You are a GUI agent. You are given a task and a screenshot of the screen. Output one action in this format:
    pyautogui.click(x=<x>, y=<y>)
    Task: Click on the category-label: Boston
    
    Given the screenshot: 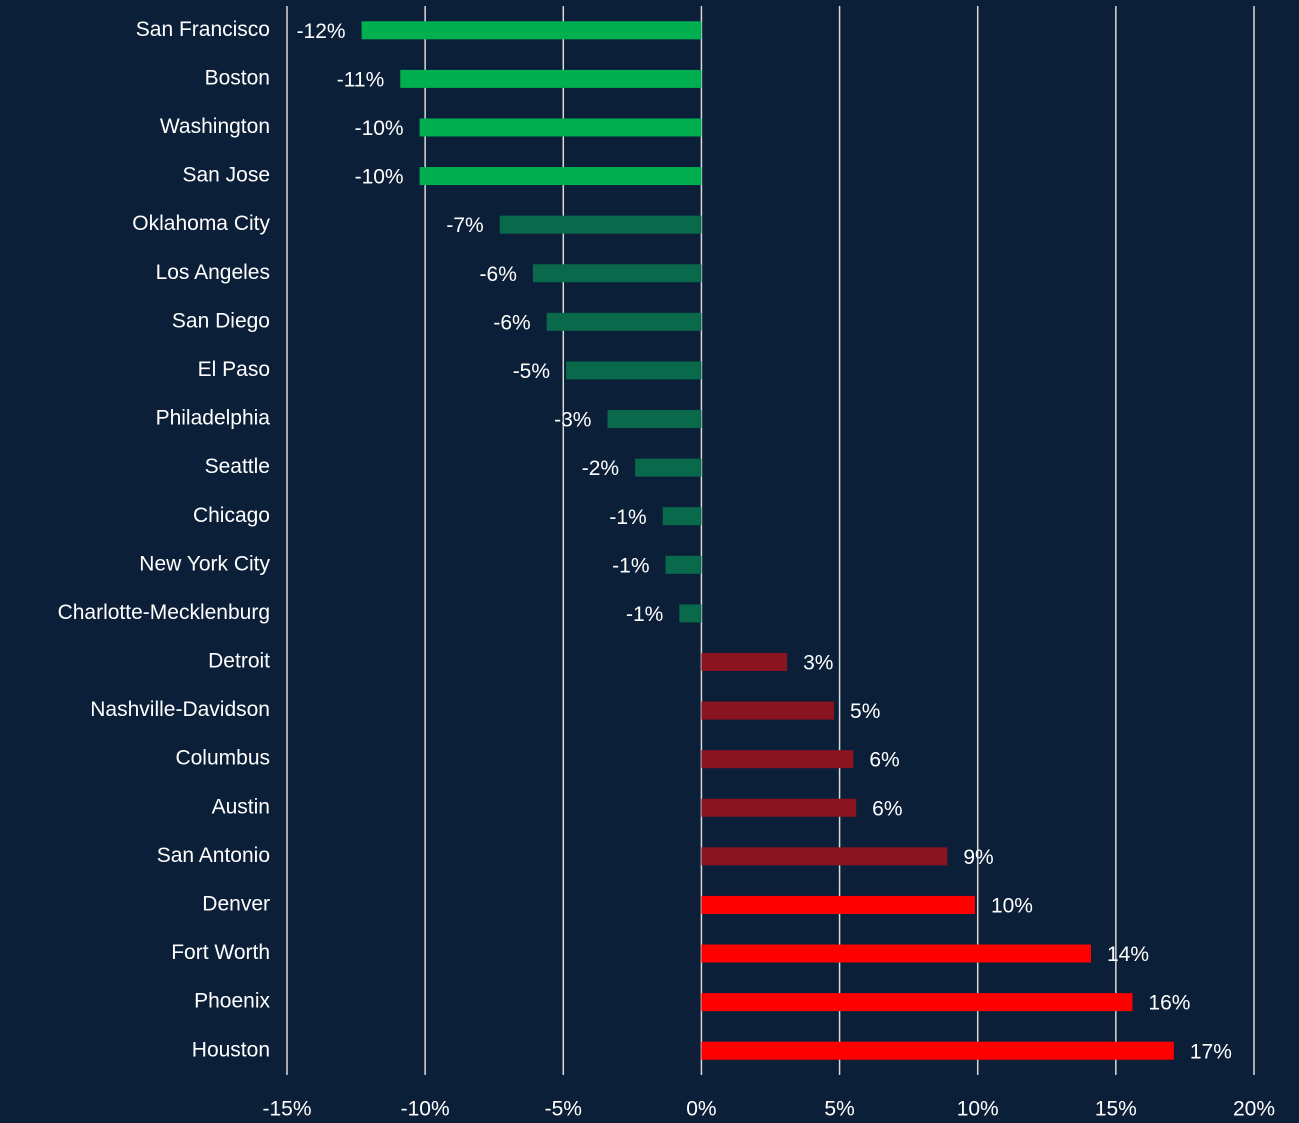 What is the action you would take?
    pyautogui.click(x=237, y=77)
    